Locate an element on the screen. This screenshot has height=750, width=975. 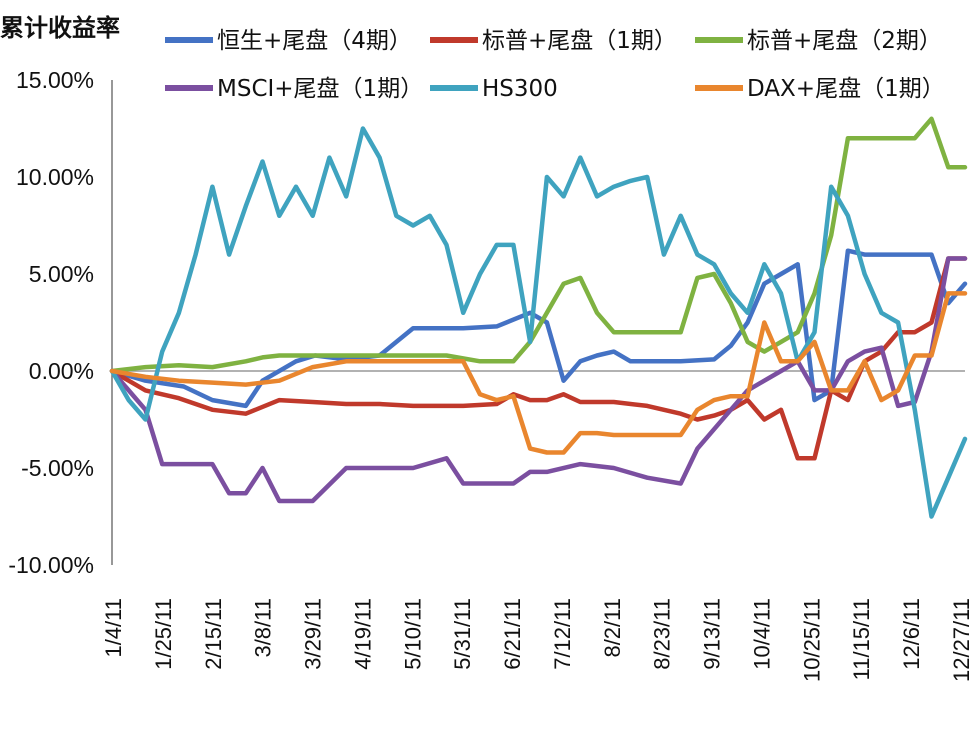
x-tick-label: 12/6/11 is located at coordinates (911, 634).